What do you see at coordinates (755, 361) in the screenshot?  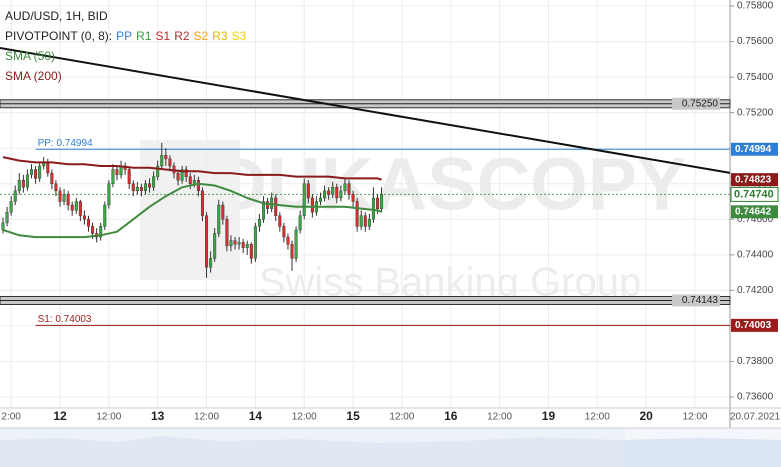 I see `y-tick-label: 0.73800` at bounding box center [755, 361].